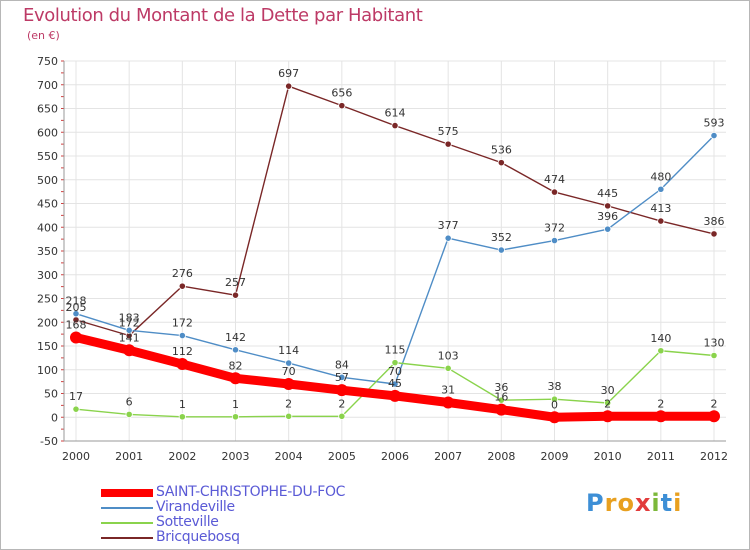 This screenshot has width=750, height=550. What do you see at coordinates (198, 537) in the screenshot?
I see `legend-label: Bricquebosq` at bounding box center [198, 537].